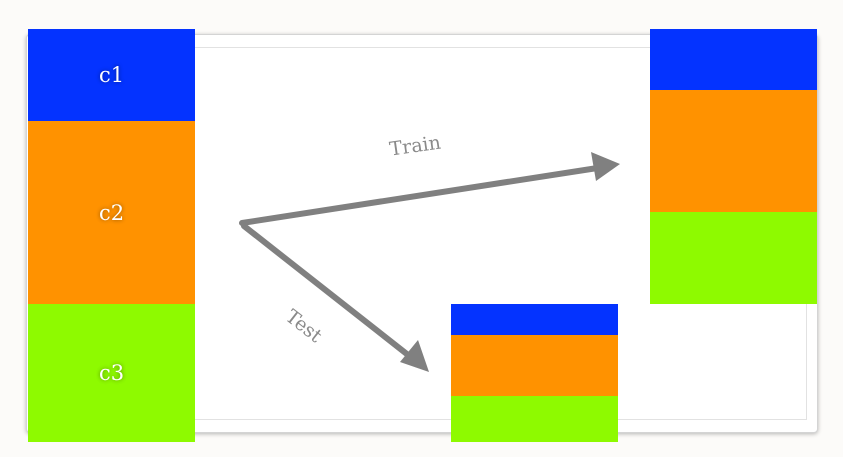 The width and height of the screenshot is (843, 457). I want to click on segment-c1: c1, so click(111, 75).